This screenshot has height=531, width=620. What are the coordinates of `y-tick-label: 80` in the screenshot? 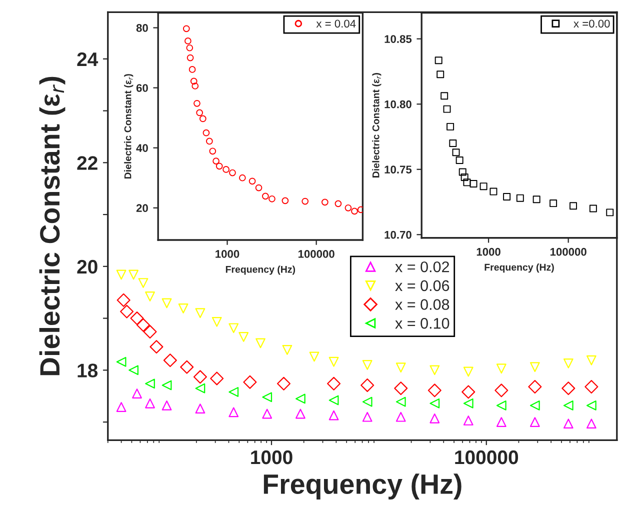 It's located at (142, 28).